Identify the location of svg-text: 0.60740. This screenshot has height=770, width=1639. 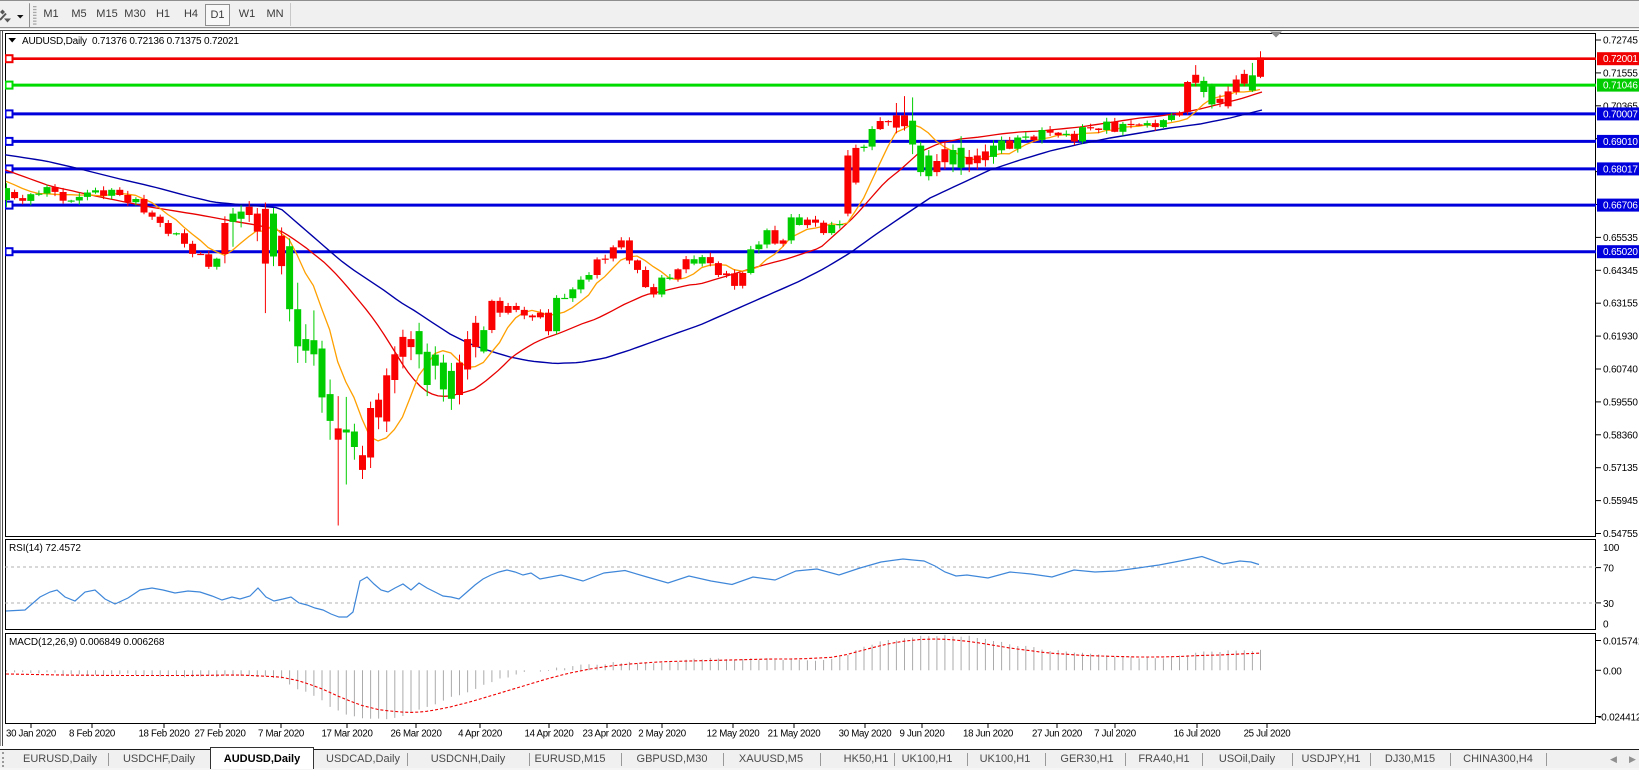
(1620, 370).